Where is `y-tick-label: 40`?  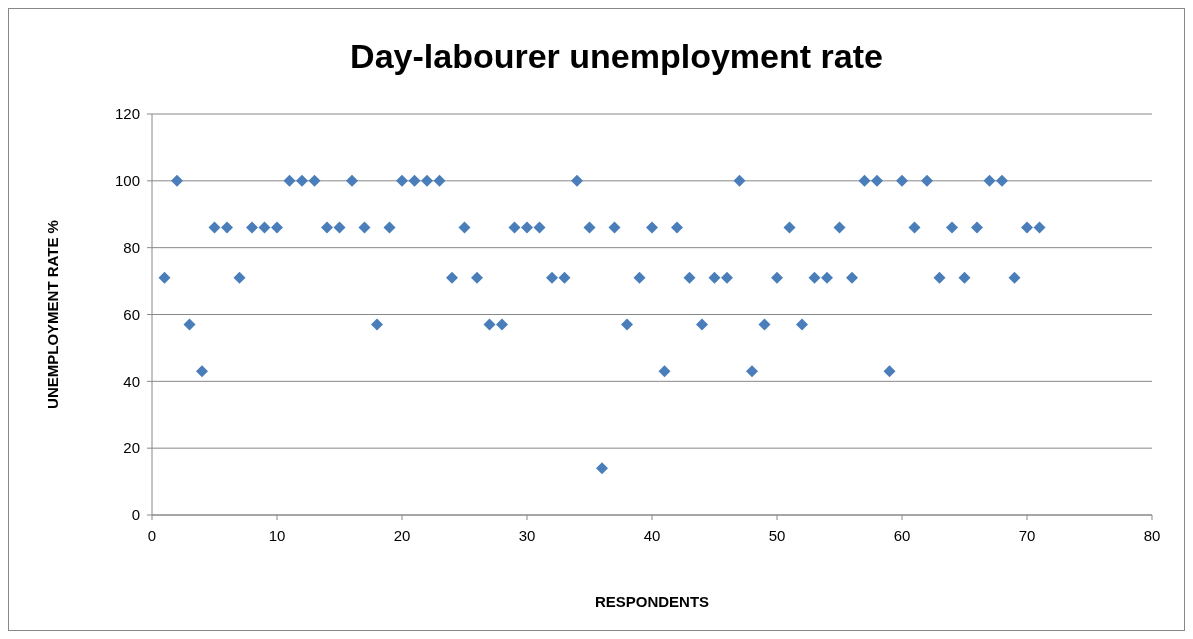
y-tick-label: 40 is located at coordinates (131, 381).